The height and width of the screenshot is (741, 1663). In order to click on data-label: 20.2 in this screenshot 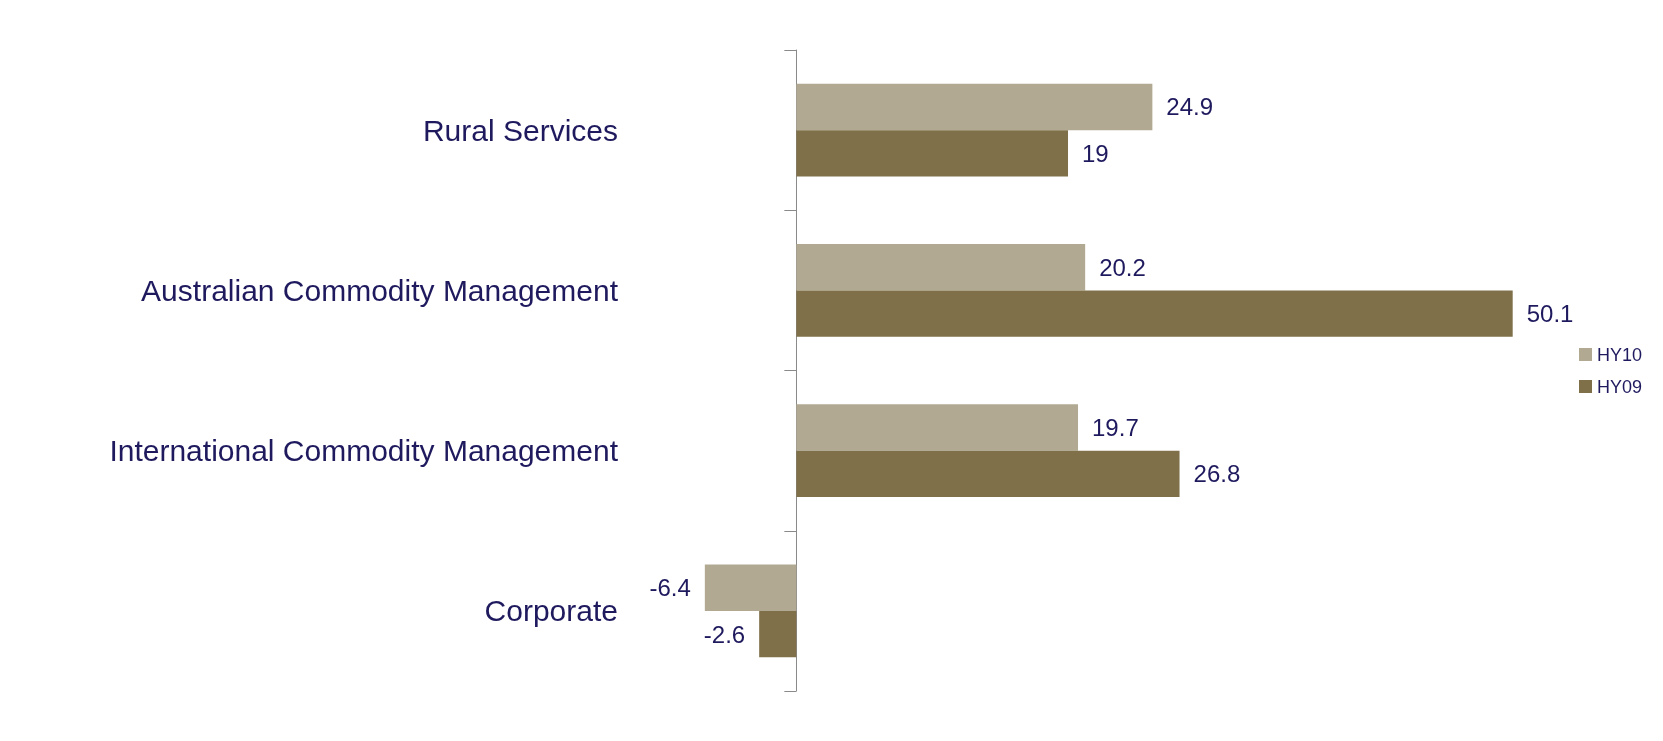, I will do `click(1122, 267)`.